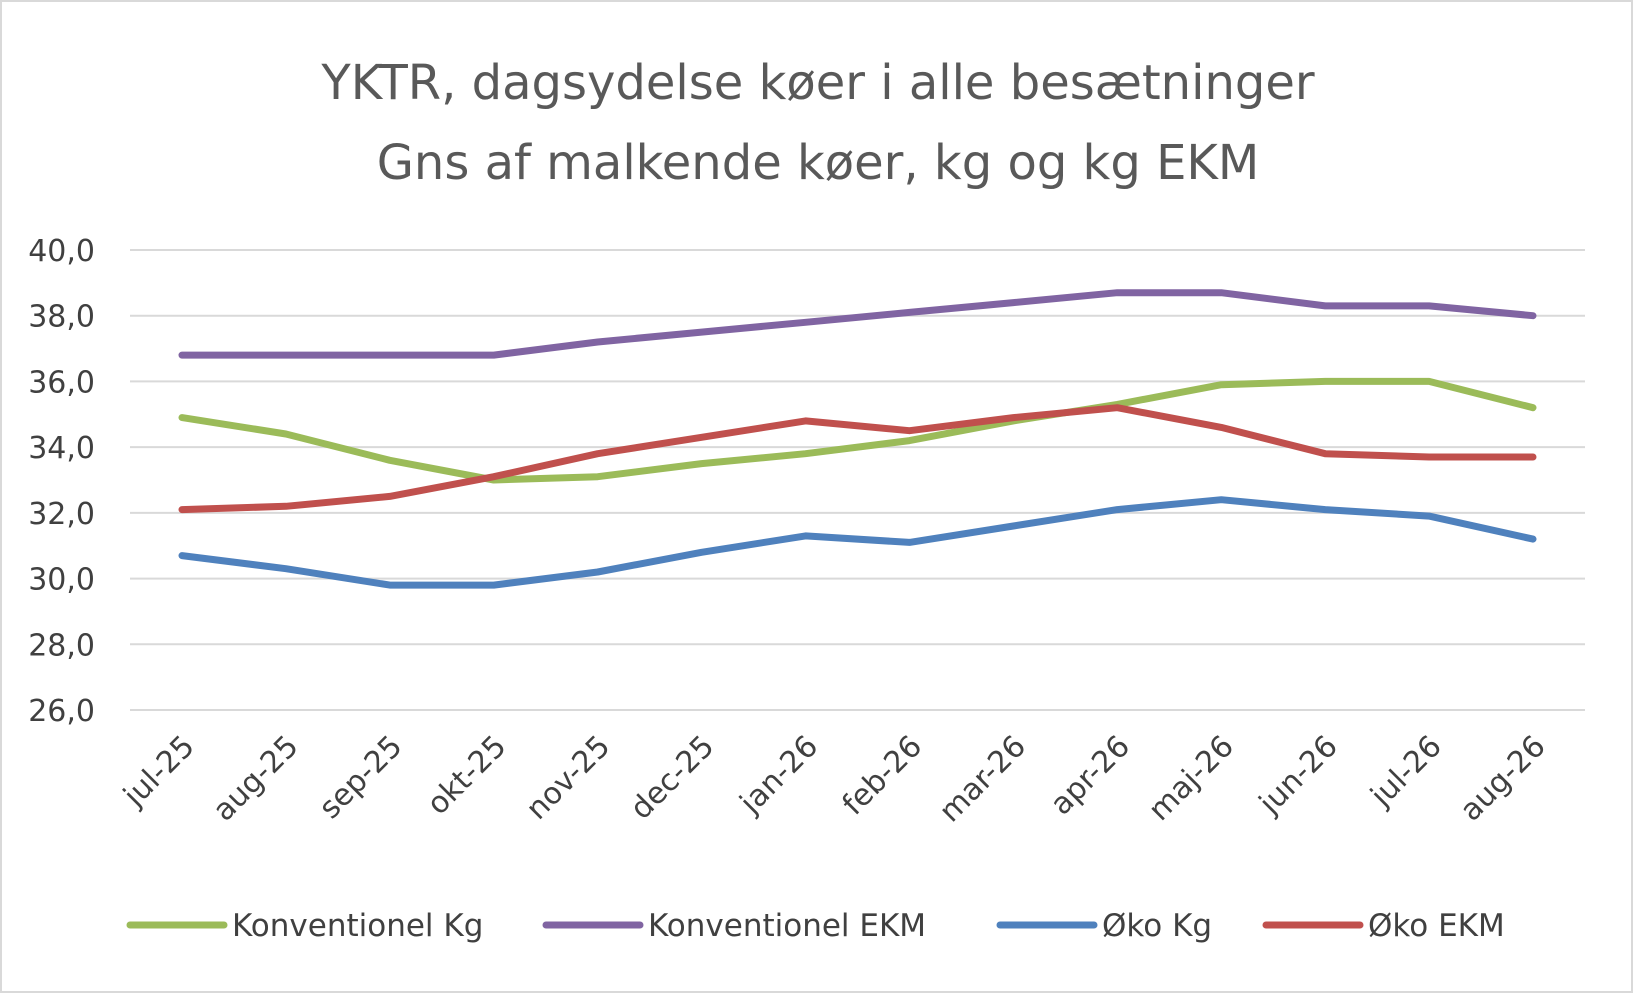  What do you see at coordinates (61, 645) in the screenshot?
I see `y-tick-label: 28,0` at bounding box center [61, 645].